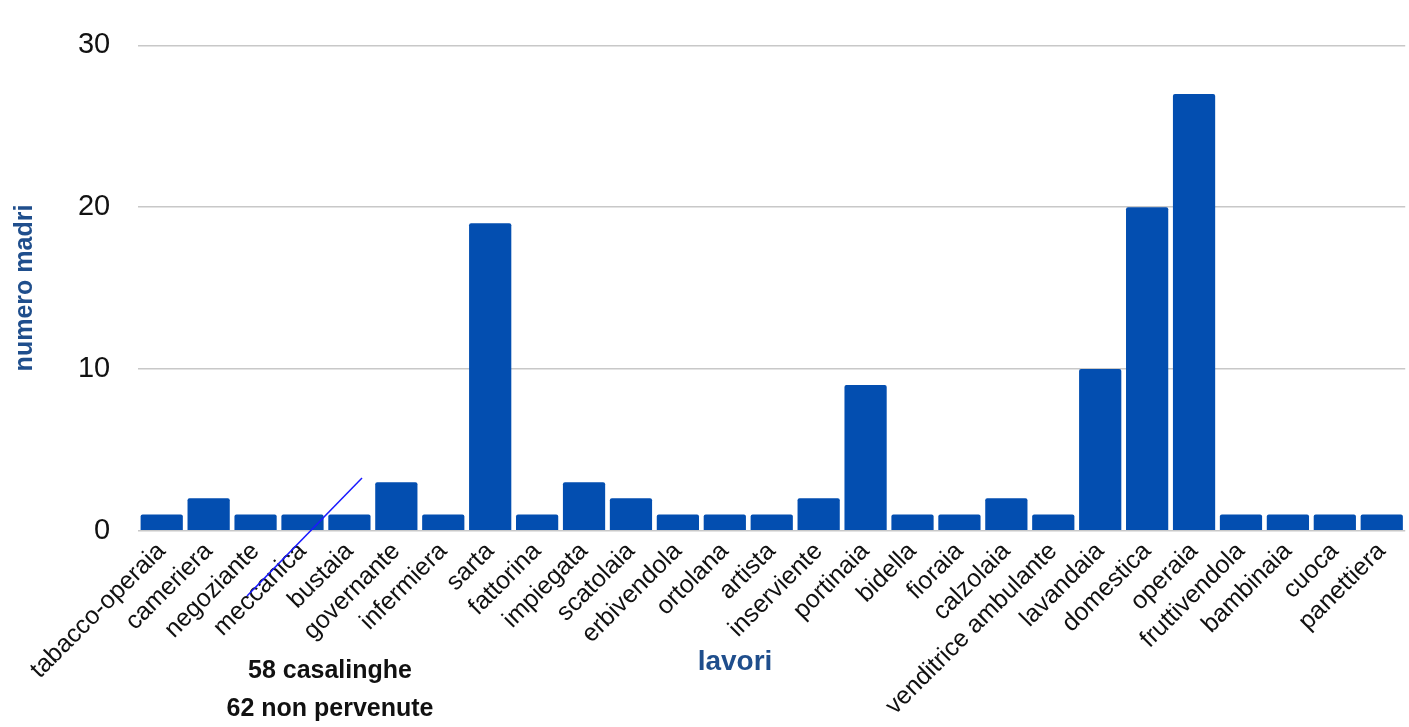 This screenshot has height=727, width=1409. Describe the element at coordinates (735, 661) in the screenshot. I see `x-axis-title: lavori` at that location.